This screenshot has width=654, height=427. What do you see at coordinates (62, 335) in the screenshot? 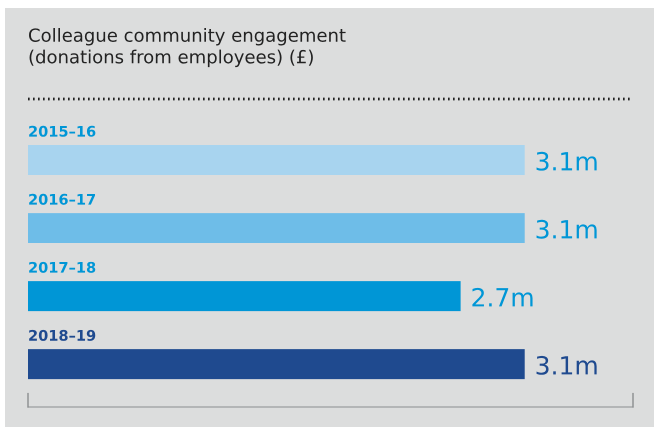
I see `y-tick-label: 2018–19` at bounding box center [62, 335].